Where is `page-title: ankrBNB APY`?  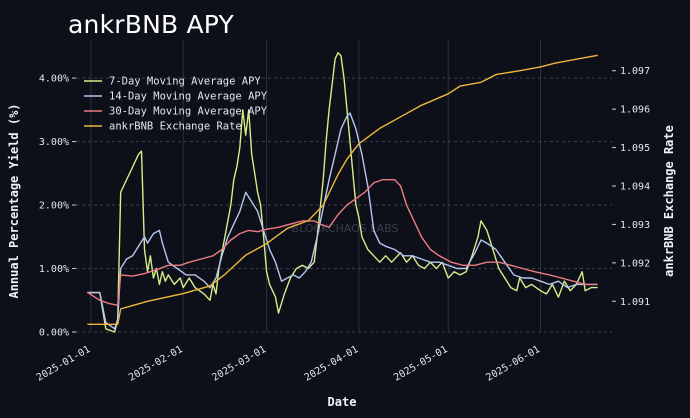
page-title: ankrBNB APY is located at coordinates (151, 24).